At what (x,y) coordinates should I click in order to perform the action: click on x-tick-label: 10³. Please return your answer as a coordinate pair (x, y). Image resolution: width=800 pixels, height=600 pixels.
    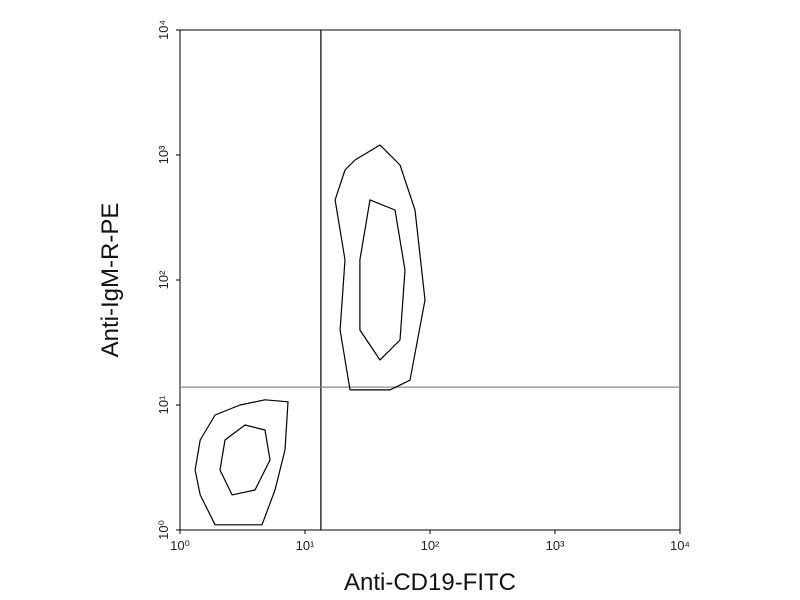
    Looking at the image, I should click on (555, 545).